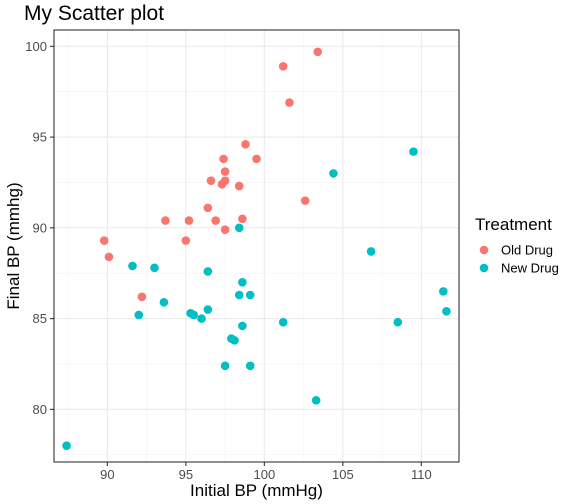  Describe the element at coordinates (36, 46) in the screenshot. I see `y-tick-label: 100` at that location.